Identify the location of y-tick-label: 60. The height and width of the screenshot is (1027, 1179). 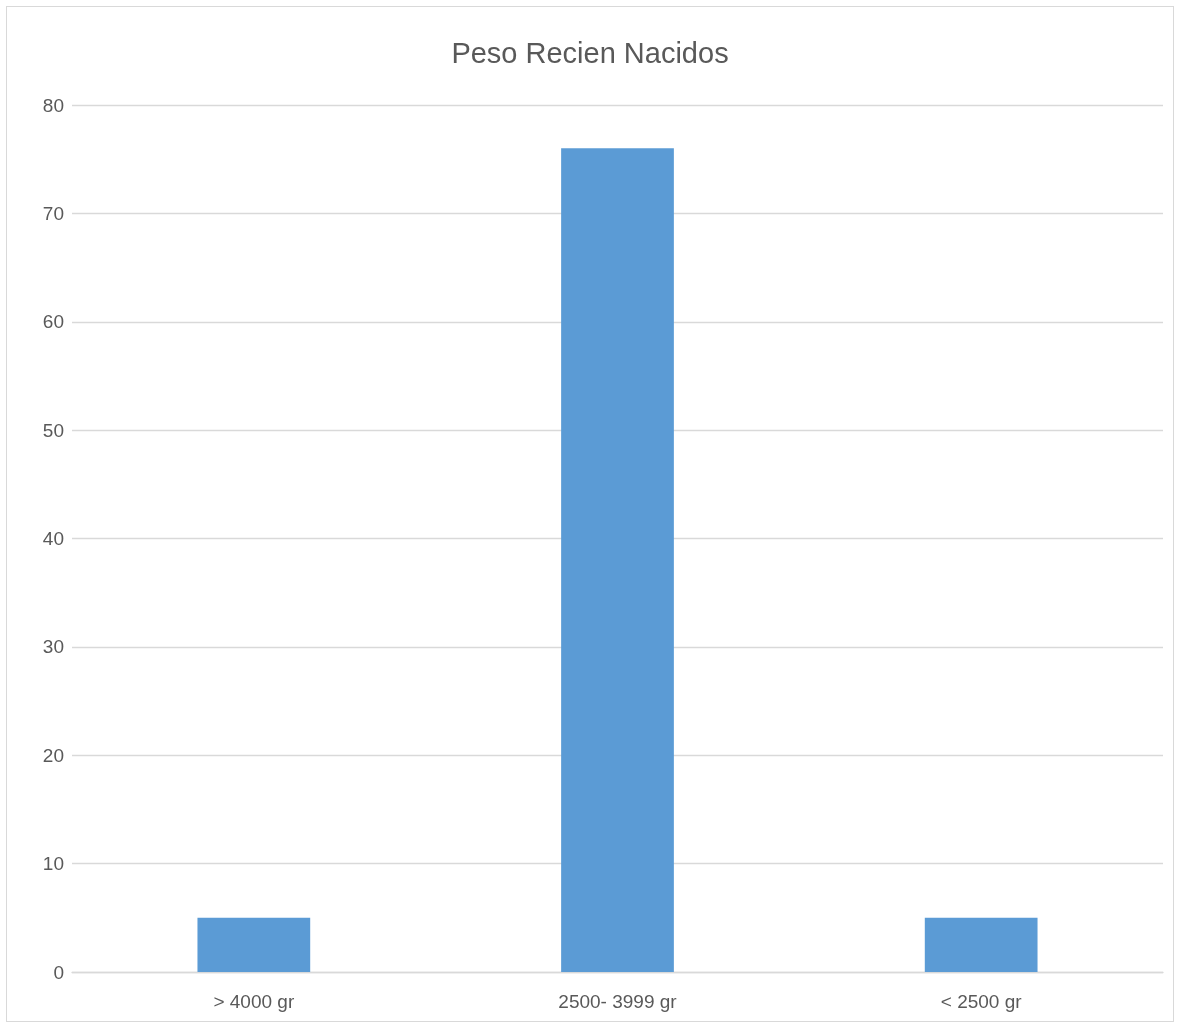
(53, 322).